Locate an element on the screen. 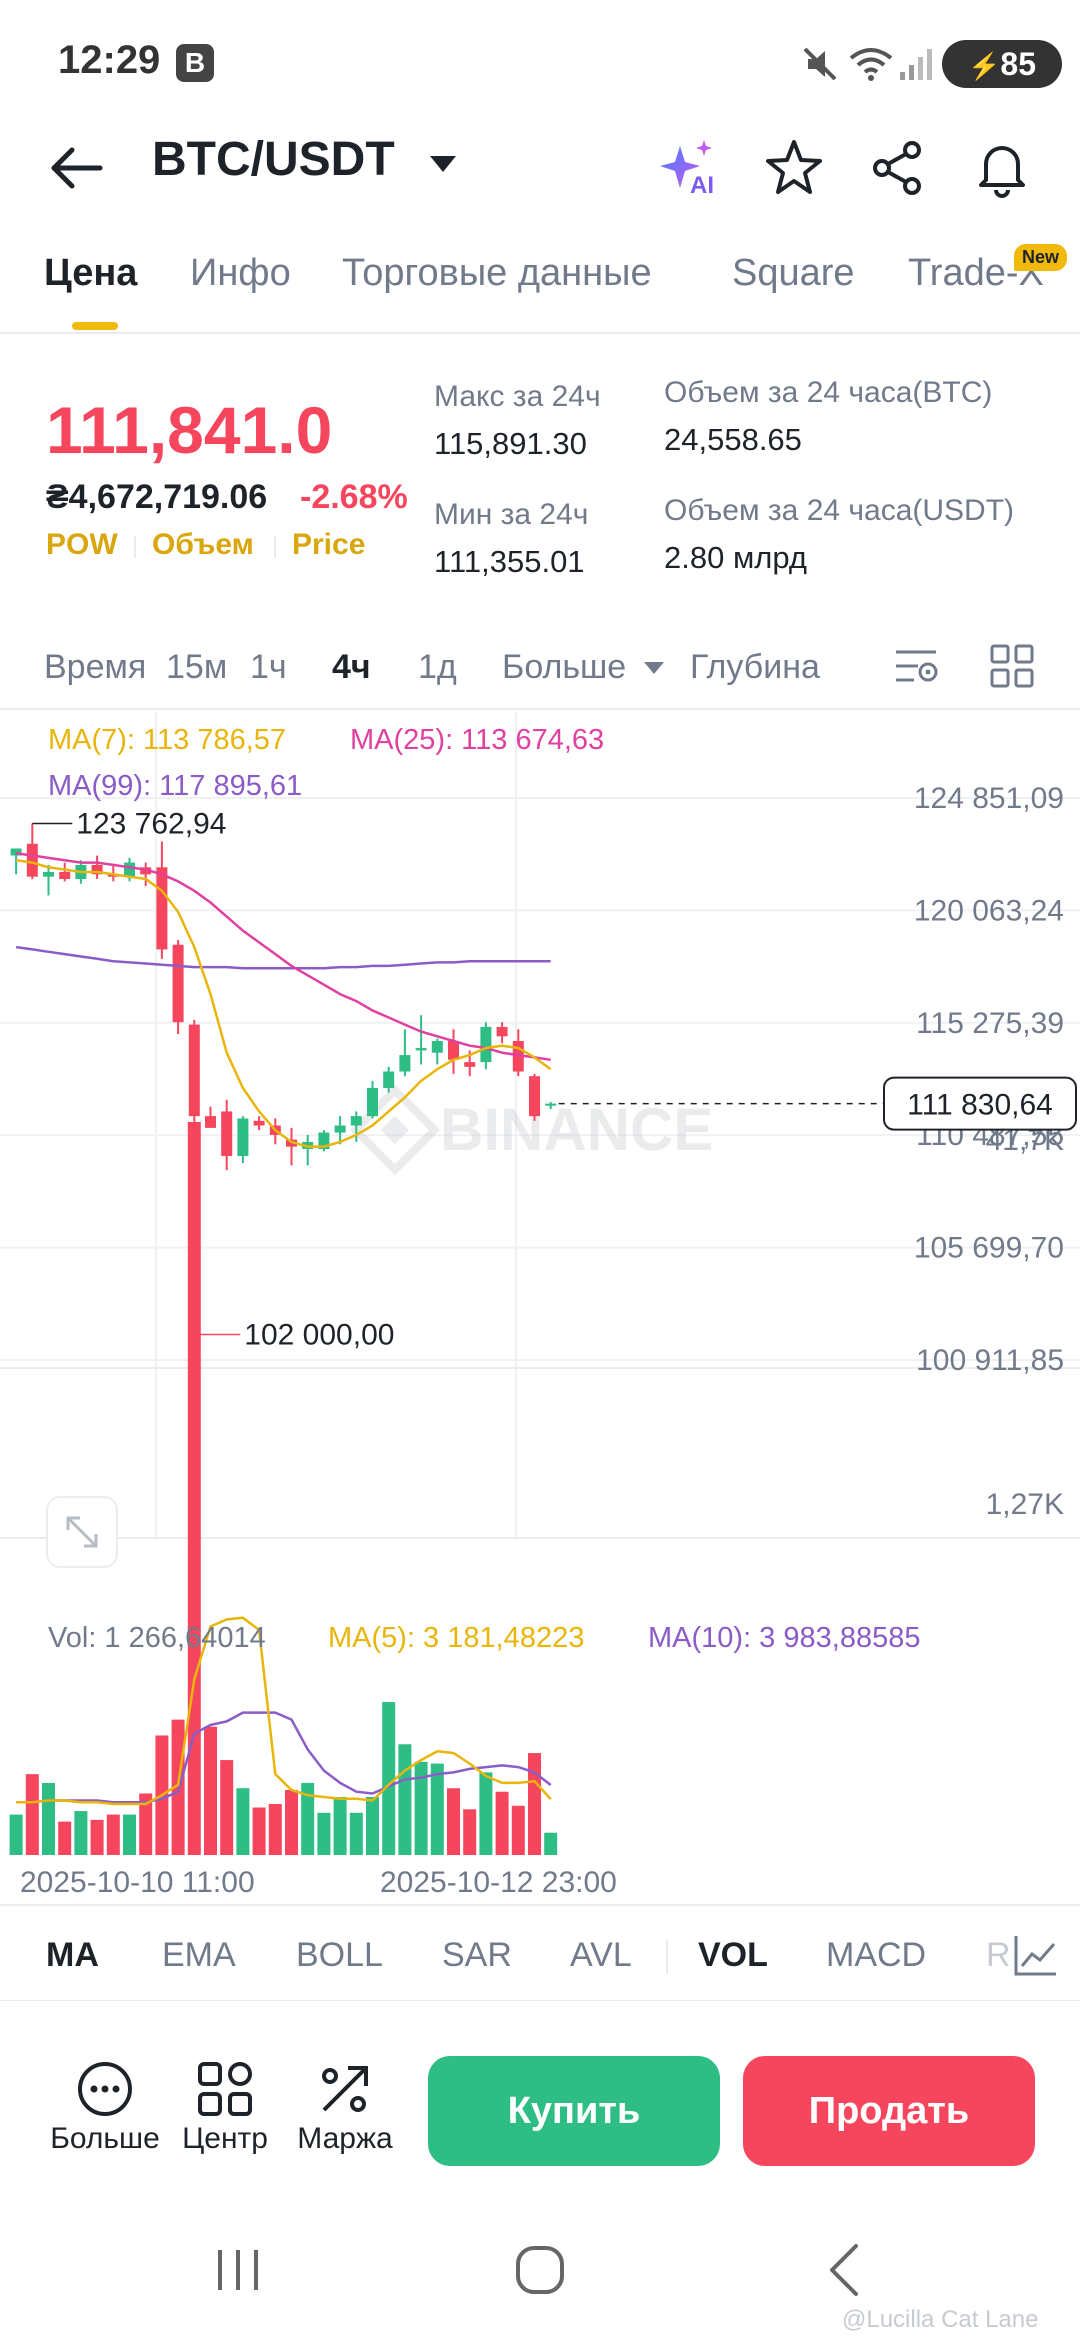  home-icon is located at coordinates (540, 2270).